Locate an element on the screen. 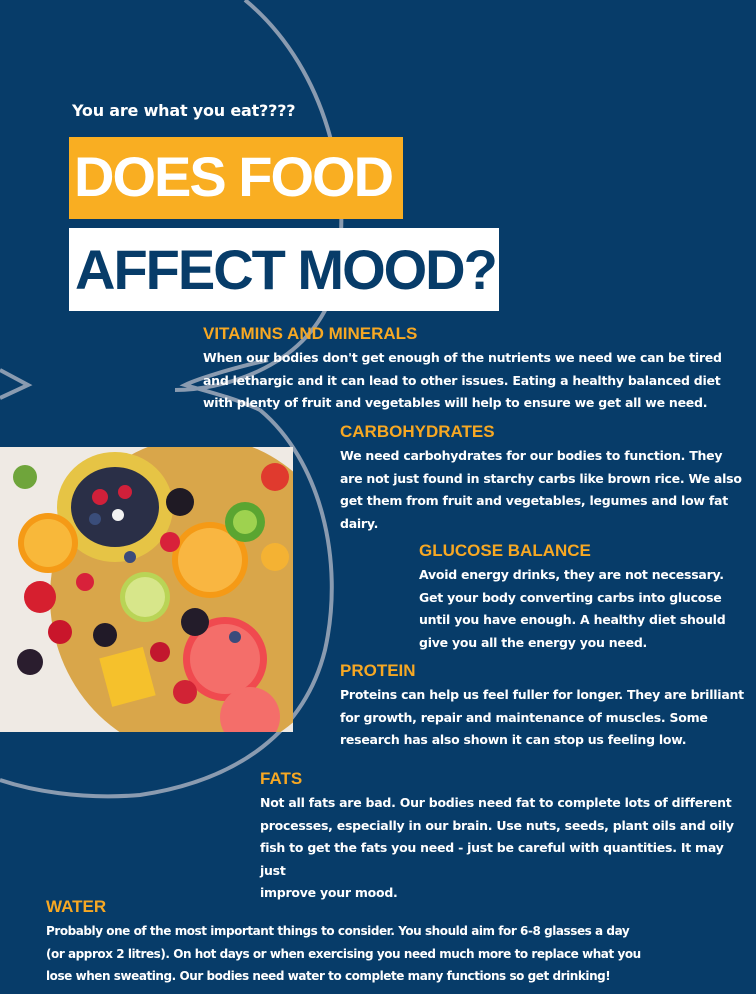 The width and height of the screenshot is (756, 994). fruit-platter-image is located at coordinates (146, 589).